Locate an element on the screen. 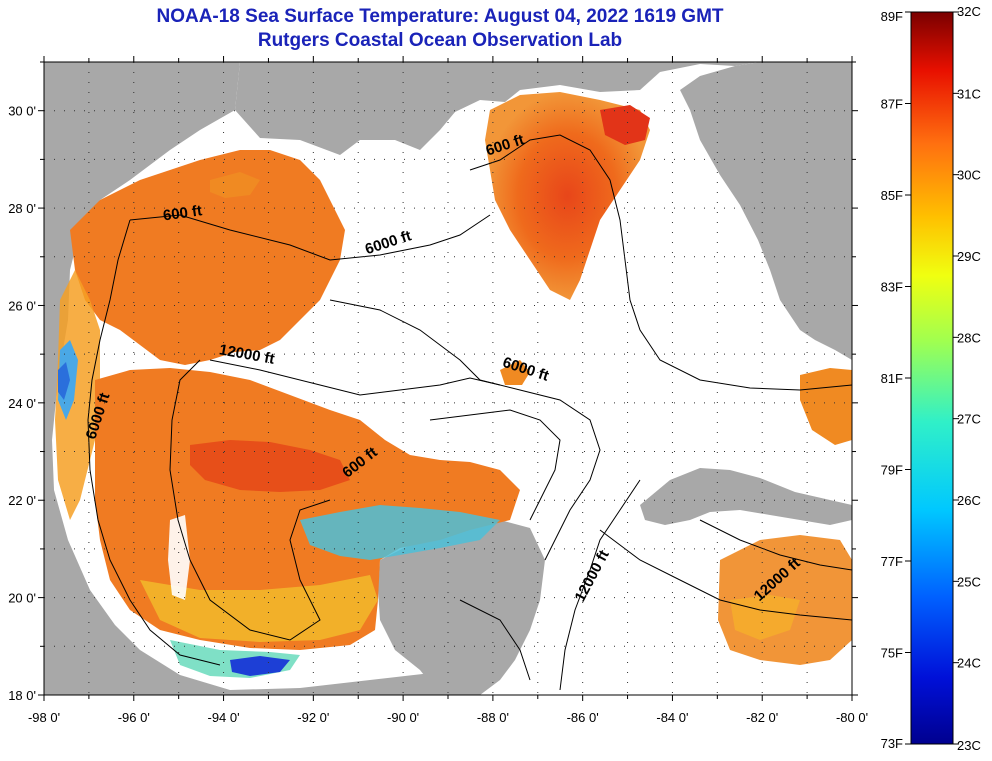 Image resolution: width=992 pixels, height=761 pixels. lon-tick-label: -86 0' is located at coordinates (583, 717).